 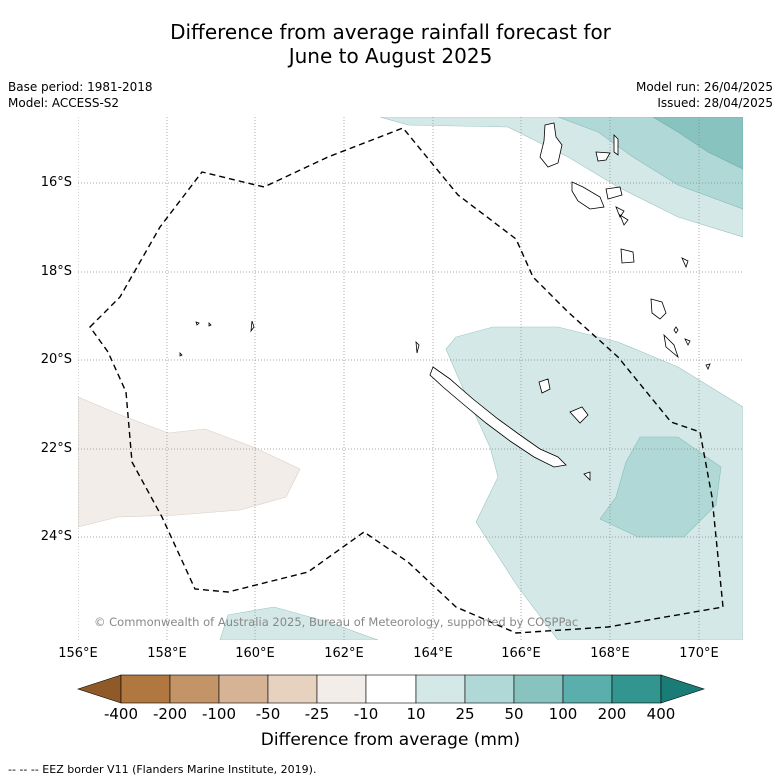 I want to click on island-malekula, so click(x=588, y=195).